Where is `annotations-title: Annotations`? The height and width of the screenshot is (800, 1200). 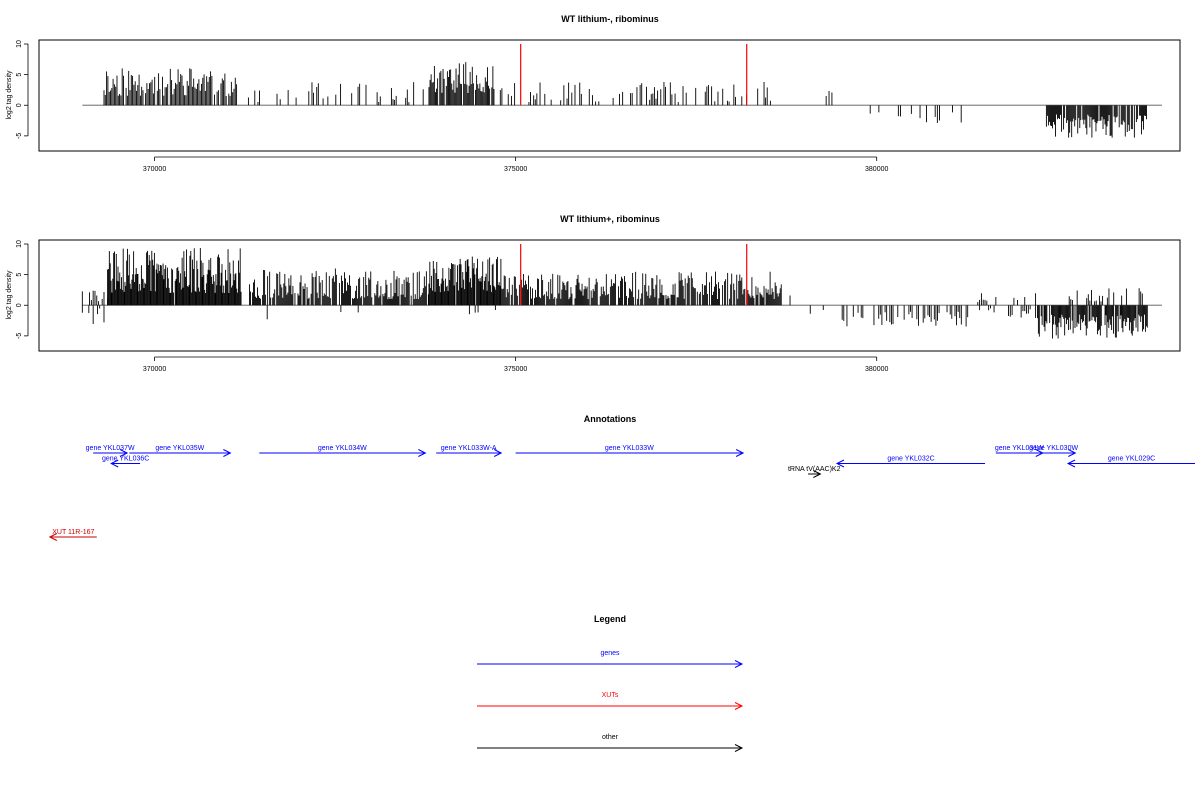 annotations-title: Annotations is located at coordinates (610, 419).